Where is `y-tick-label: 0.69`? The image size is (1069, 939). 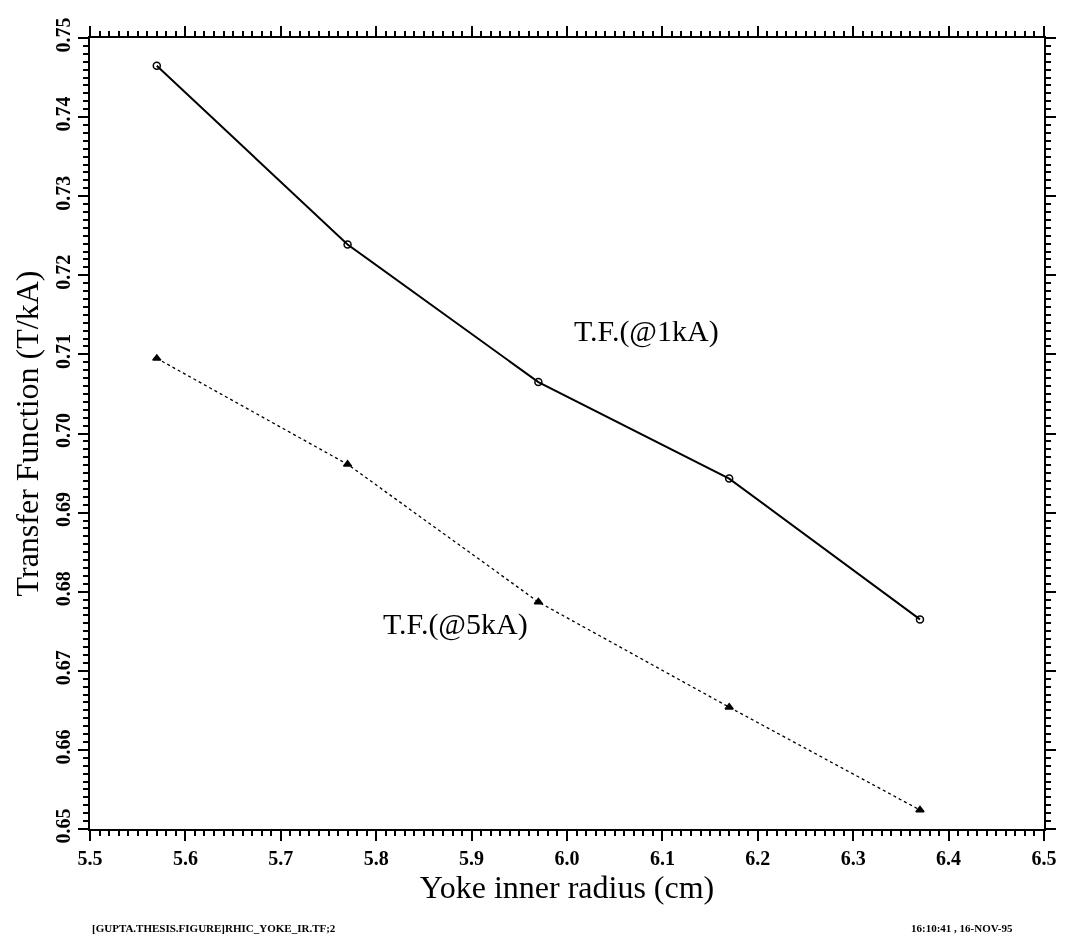
y-tick-label: 0.69 is located at coordinates (63, 510).